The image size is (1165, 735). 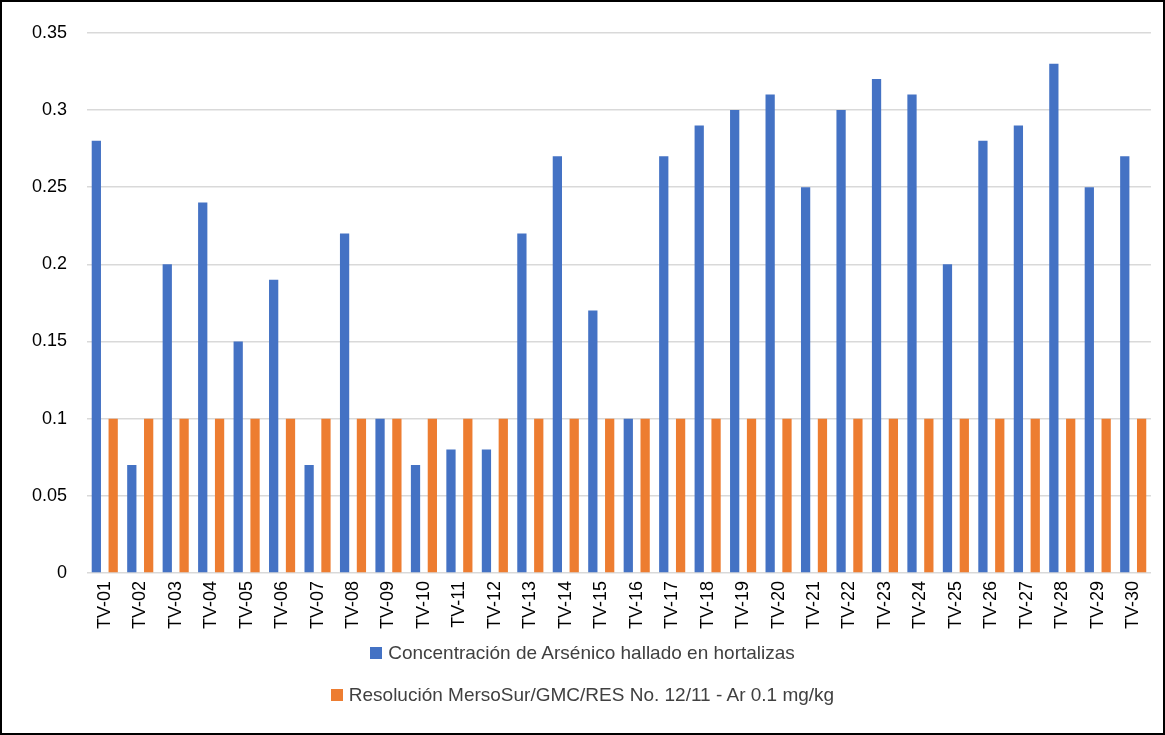 I want to click on x-tick-label: TV-10, so click(x=422, y=605).